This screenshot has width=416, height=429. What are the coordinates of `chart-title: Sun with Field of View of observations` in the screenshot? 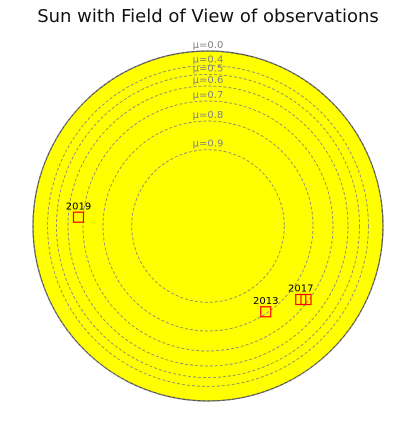 It's located at (208, 16).